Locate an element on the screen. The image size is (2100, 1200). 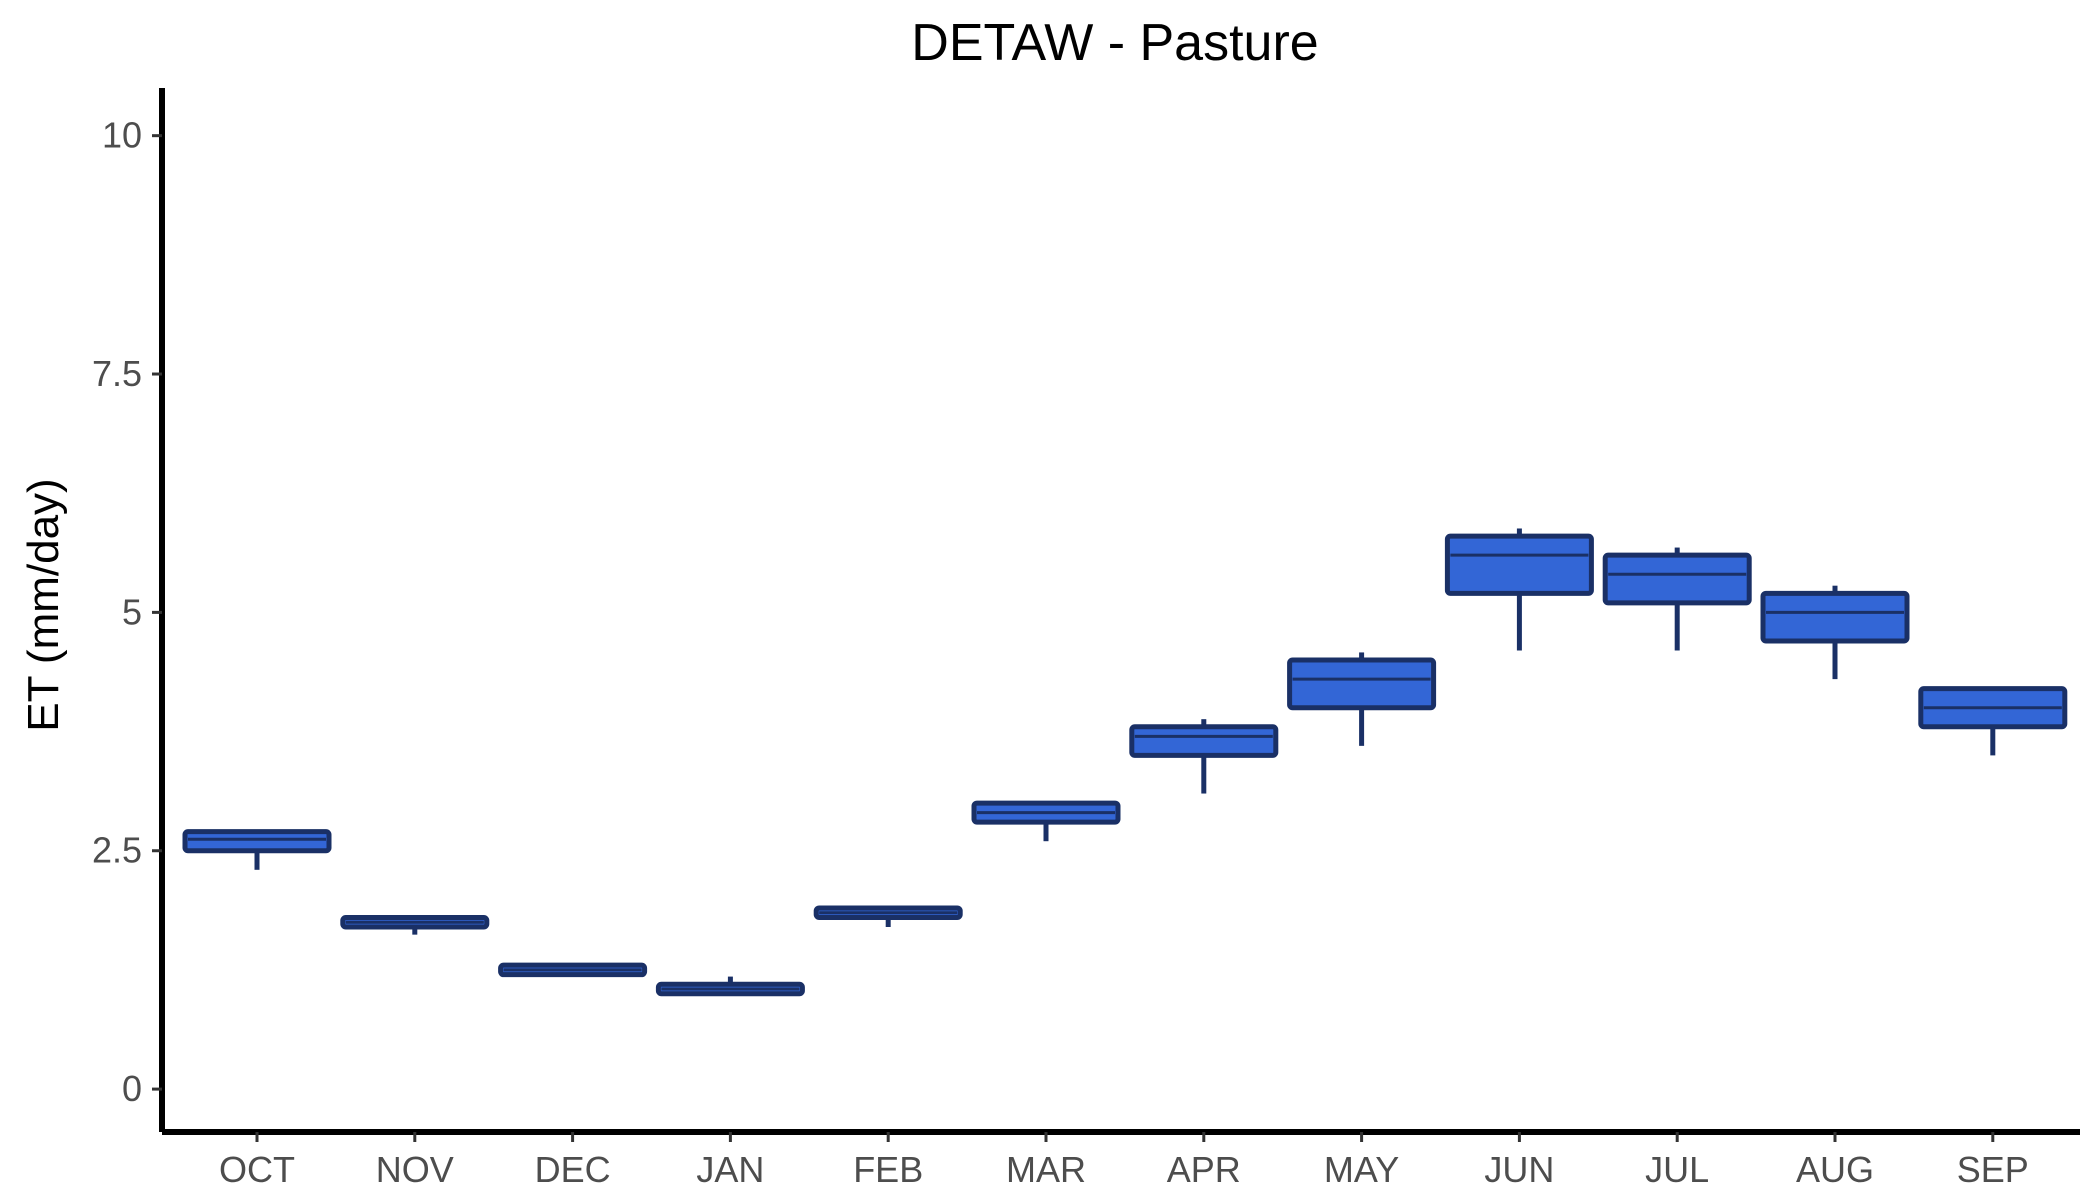
box-aug is located at coordinates (1835, 617).